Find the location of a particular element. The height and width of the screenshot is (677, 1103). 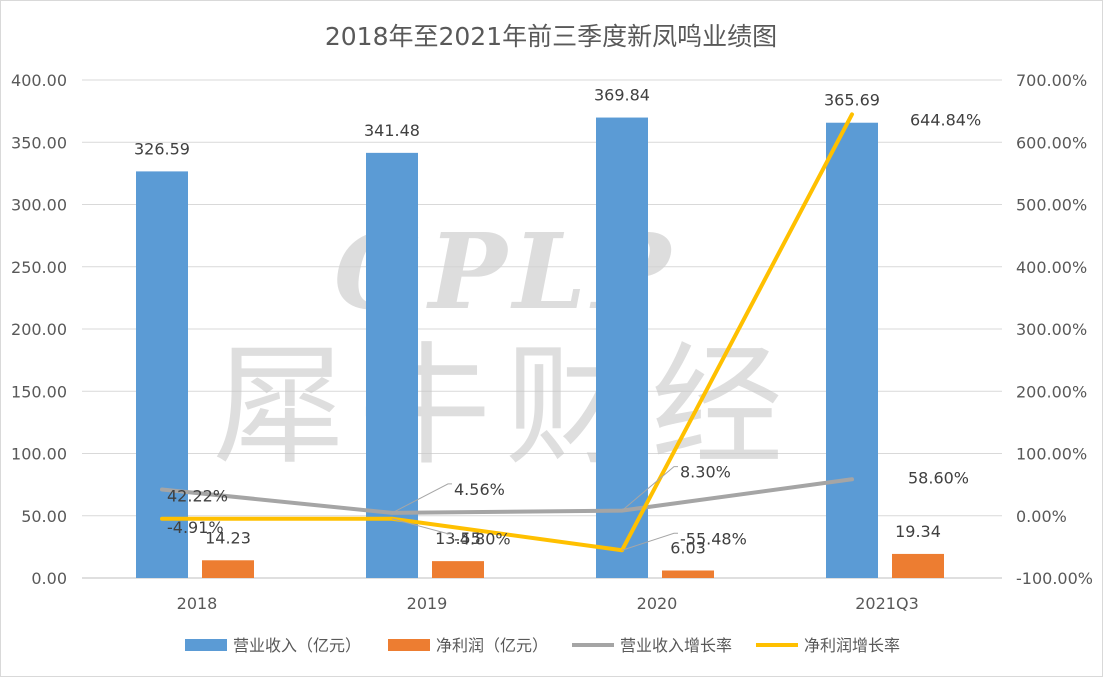

line-data-label: 644.84% is located at coordinates (945, 119).